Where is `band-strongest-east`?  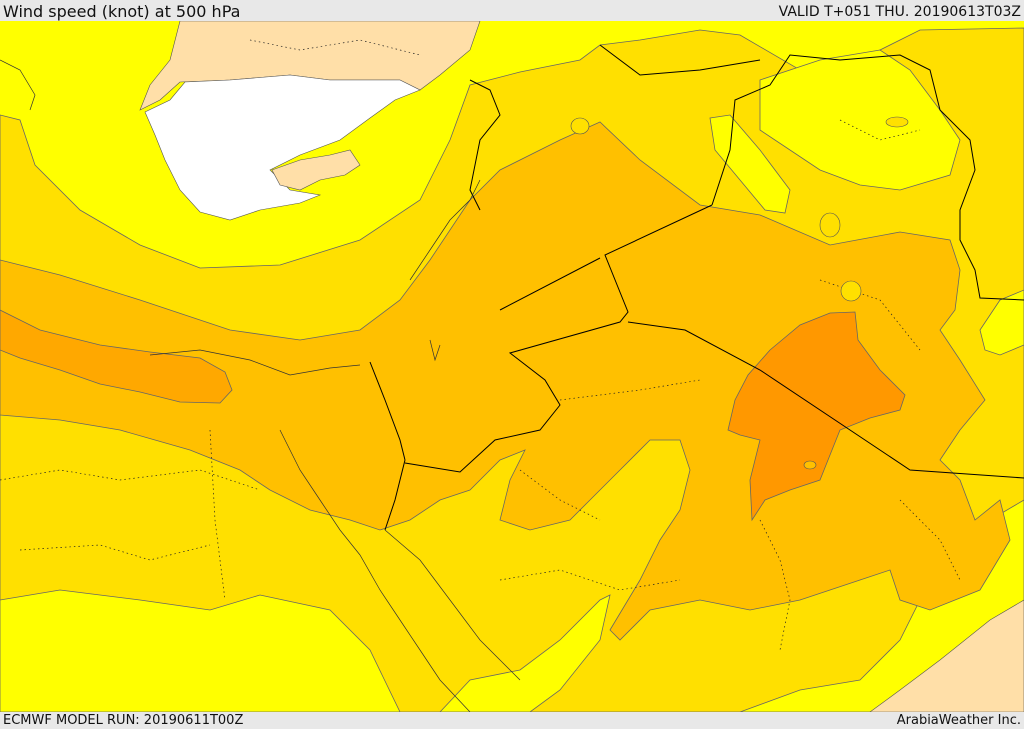
band-strongest-east is located at coordinates (816, 416).